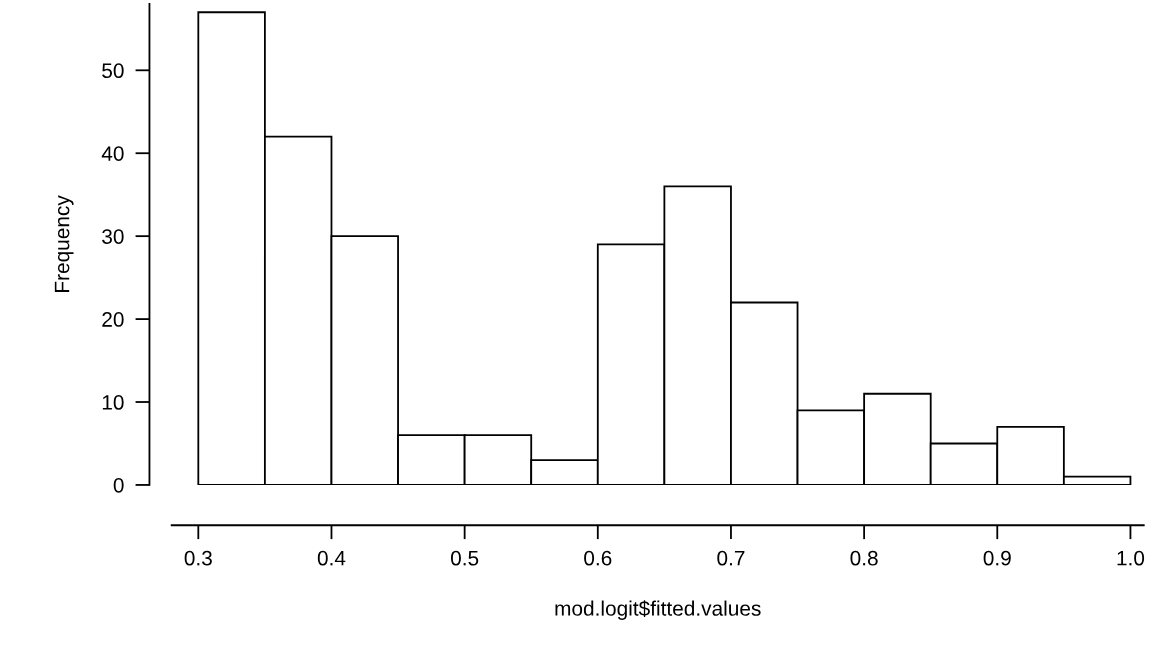 This screenshot has height=658, width=1160. What do you see at coordinates (598, 558) in the screenshot?
I see `x-tick-label: 0.6` at bounding box center [598, 558].